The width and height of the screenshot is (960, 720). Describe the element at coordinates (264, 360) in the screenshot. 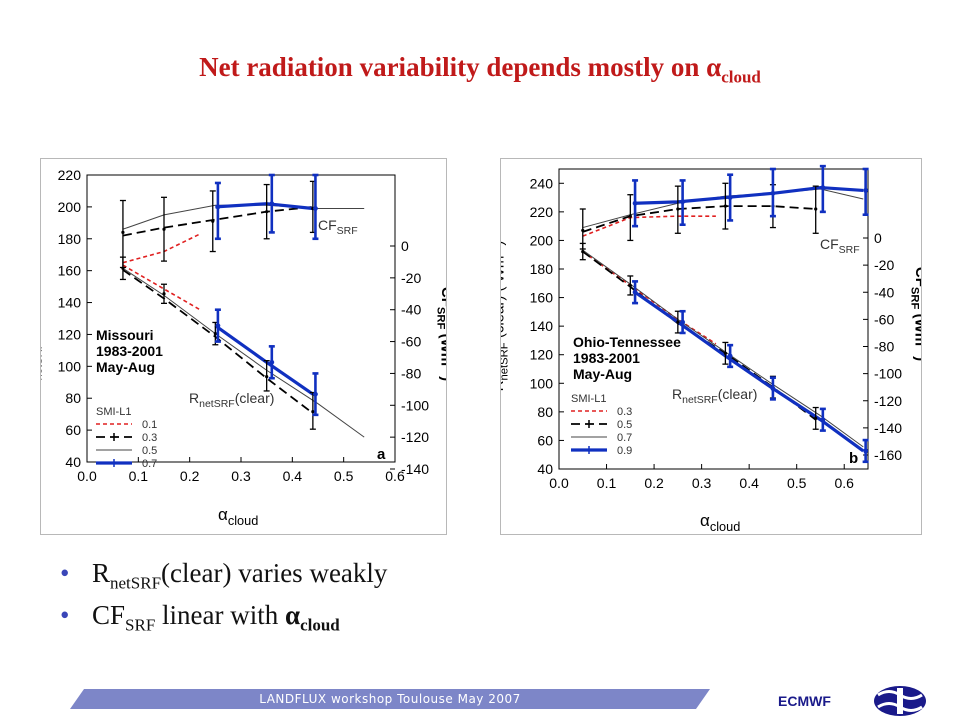

I see `series-line-0.7-cf` at that location.